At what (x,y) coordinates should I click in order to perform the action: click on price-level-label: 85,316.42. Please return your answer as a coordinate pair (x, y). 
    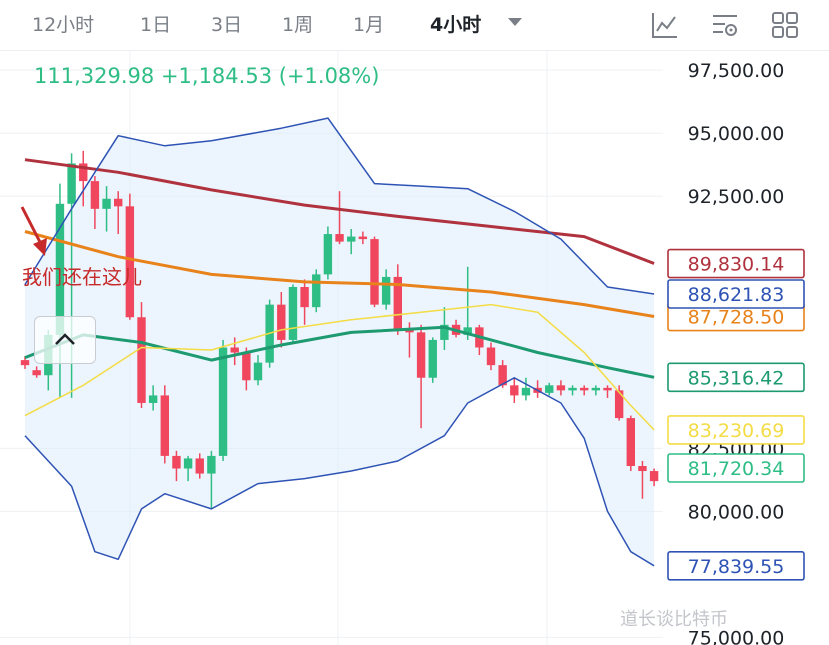
    Looking at the image, I should click on (736, 378).